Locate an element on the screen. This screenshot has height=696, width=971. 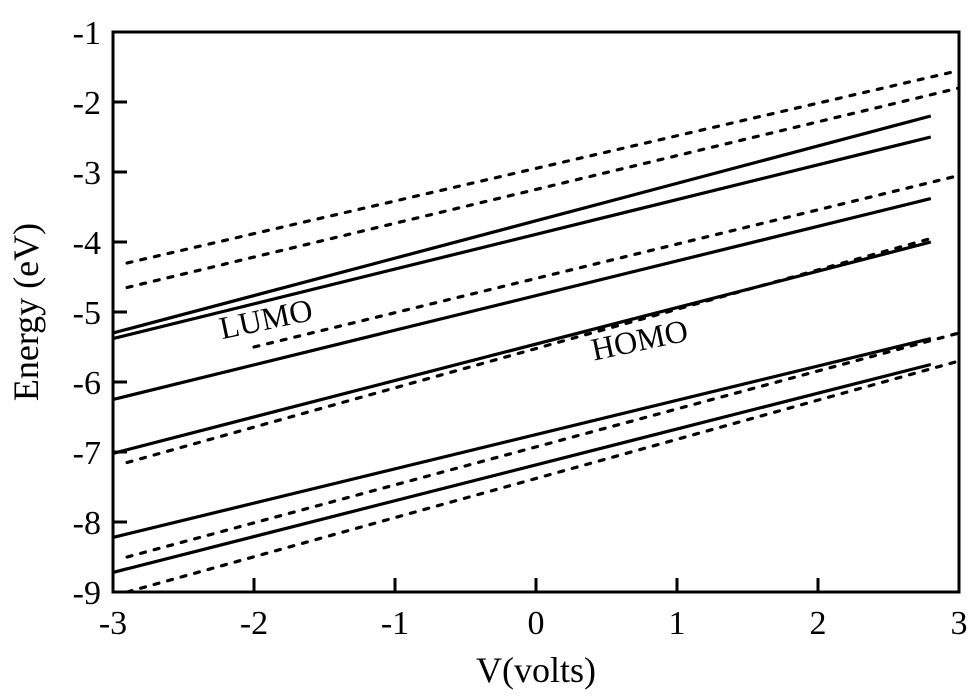
x-tick-label: -2 is located at coordinates (254, 623).